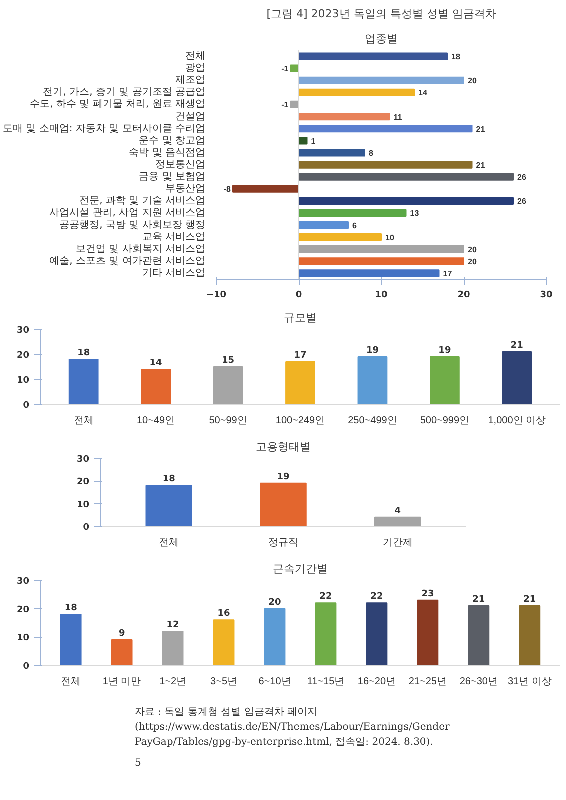  I want to click on x-tick-label: 250~499인, so click(373, 421).